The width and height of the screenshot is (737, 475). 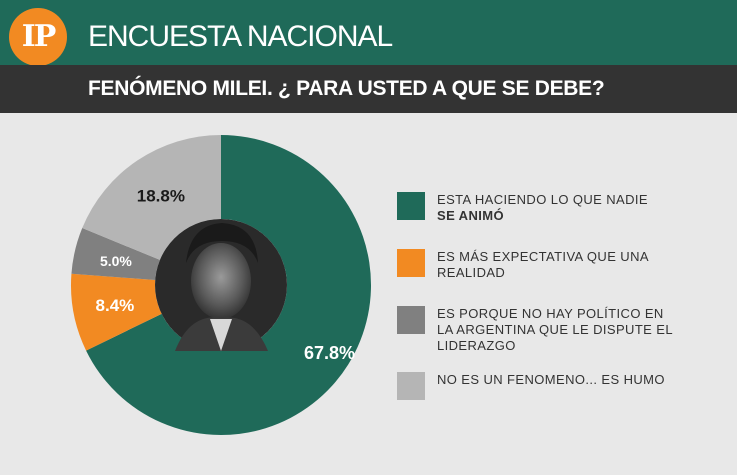 I want to click on header-bar, so click(x=368, y=32).